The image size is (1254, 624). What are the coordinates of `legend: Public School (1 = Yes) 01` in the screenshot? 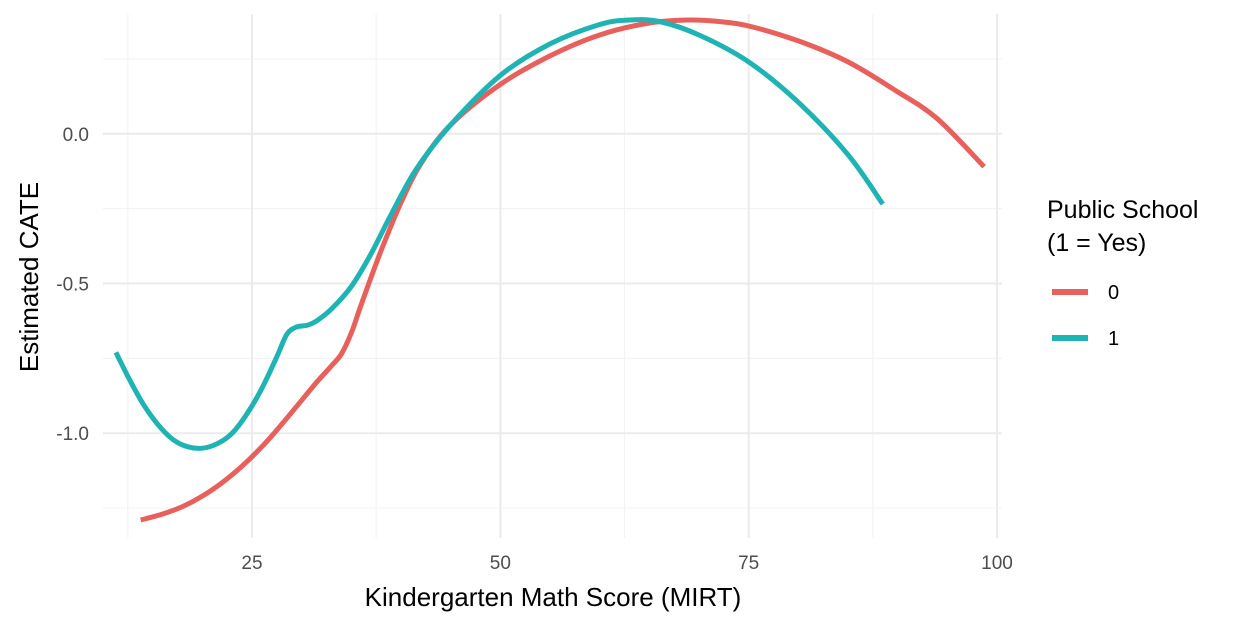 It's located at (1122, 273).